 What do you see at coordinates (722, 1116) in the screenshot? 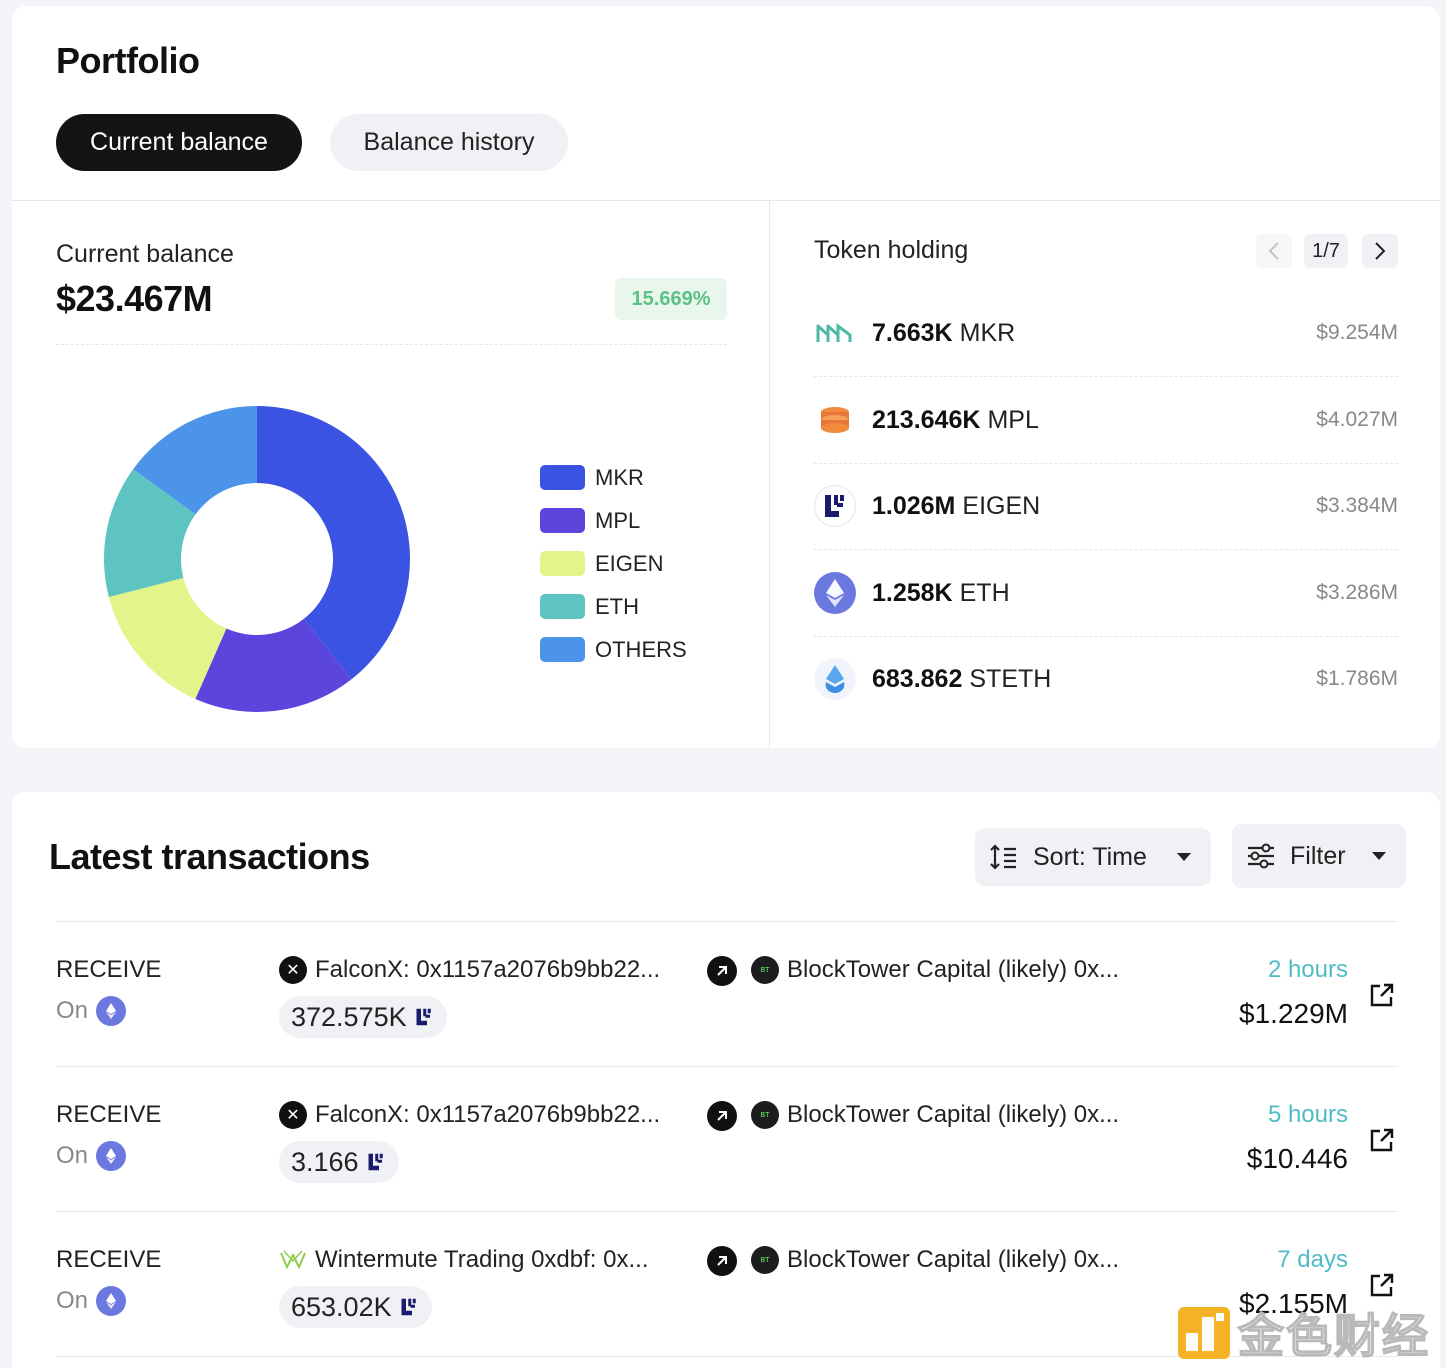
I see `arrow-up-right-icon` at bounding box center [722, 1116].